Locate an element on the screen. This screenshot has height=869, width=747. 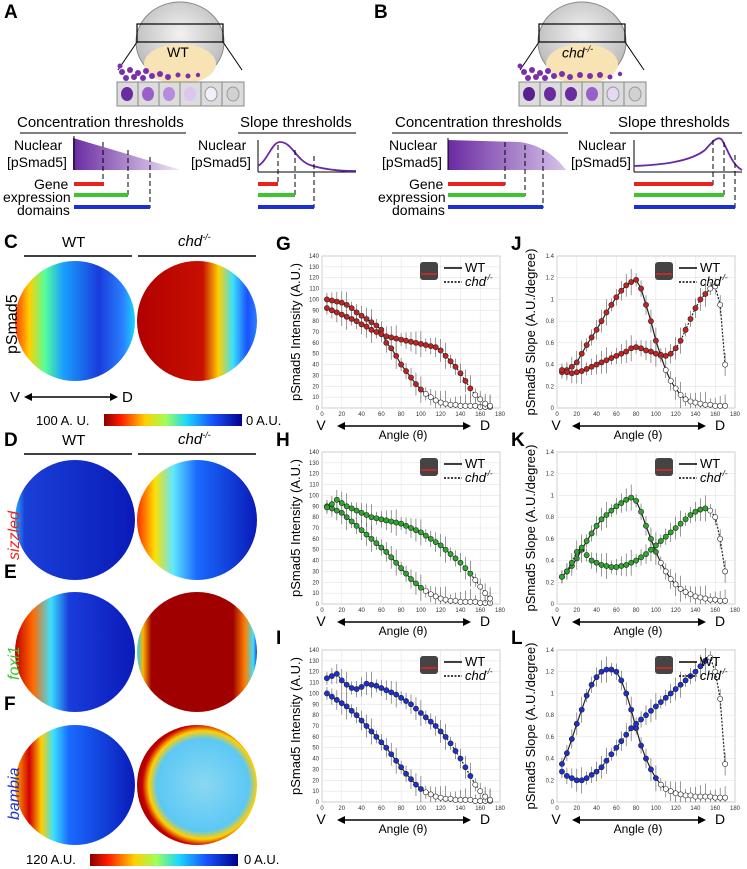
expression-label-a: expression is located at coordinates (37, 197).